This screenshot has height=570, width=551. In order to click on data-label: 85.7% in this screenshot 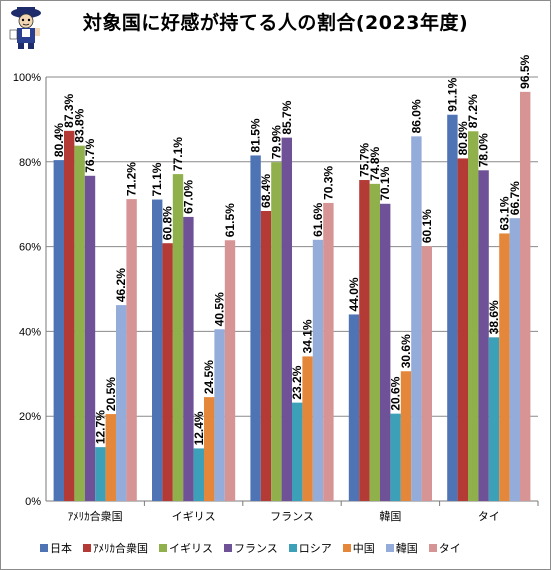, I will do `click(287, 117)`.